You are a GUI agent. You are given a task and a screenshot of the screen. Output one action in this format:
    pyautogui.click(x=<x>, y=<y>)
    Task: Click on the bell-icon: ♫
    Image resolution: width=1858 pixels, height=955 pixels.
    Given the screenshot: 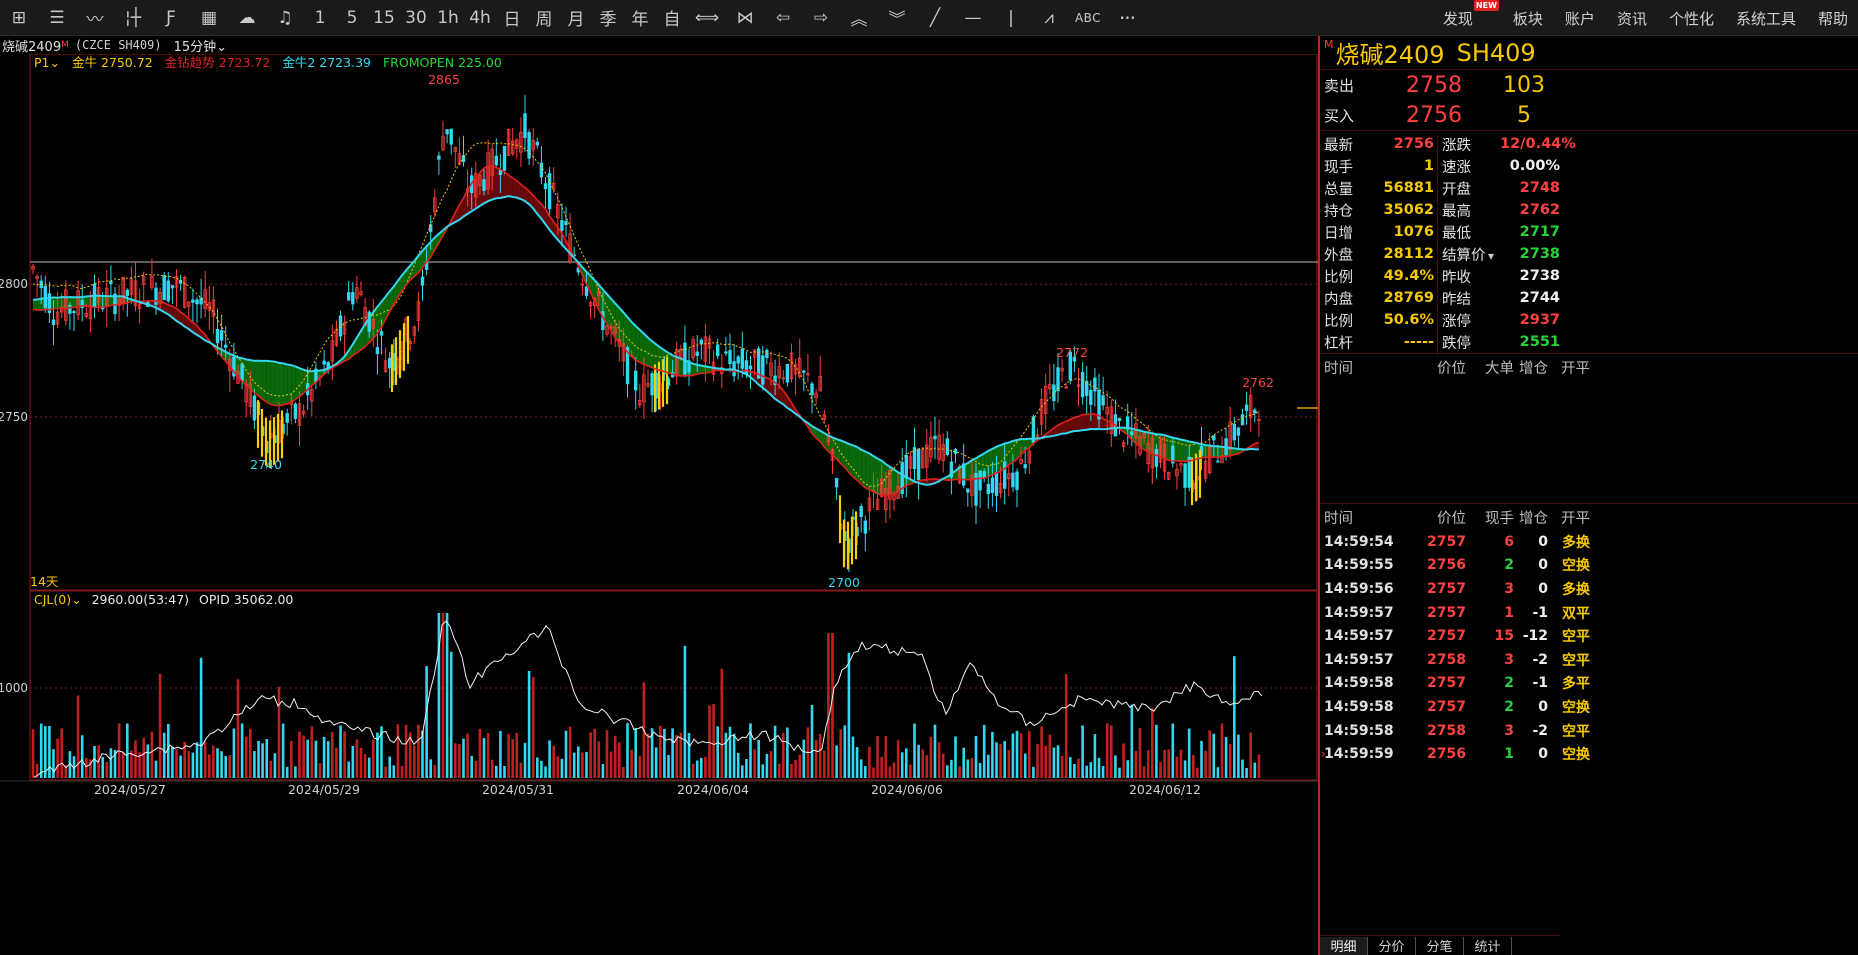 What is the action you would take?
    pyautogui.click(x=285, y=17)
    